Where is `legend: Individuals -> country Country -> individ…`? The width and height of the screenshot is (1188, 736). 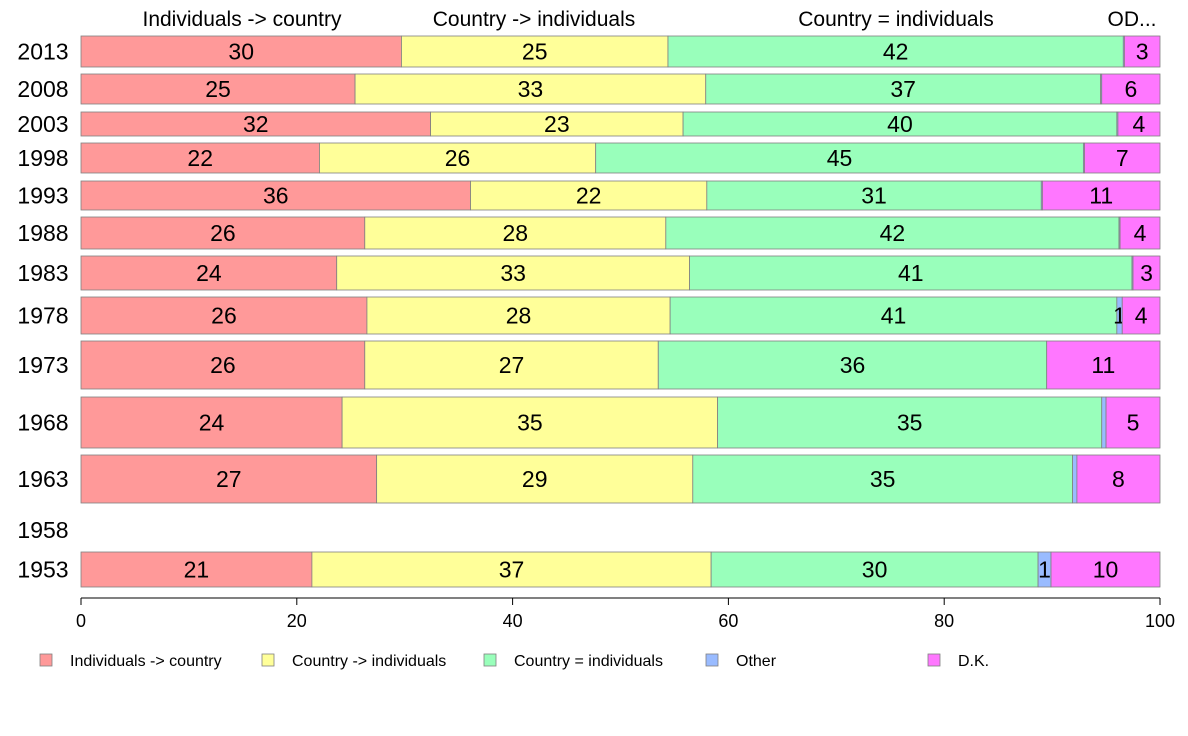 legend: Individuals -> country Country -> individ… is located at coordinates (514, 661).